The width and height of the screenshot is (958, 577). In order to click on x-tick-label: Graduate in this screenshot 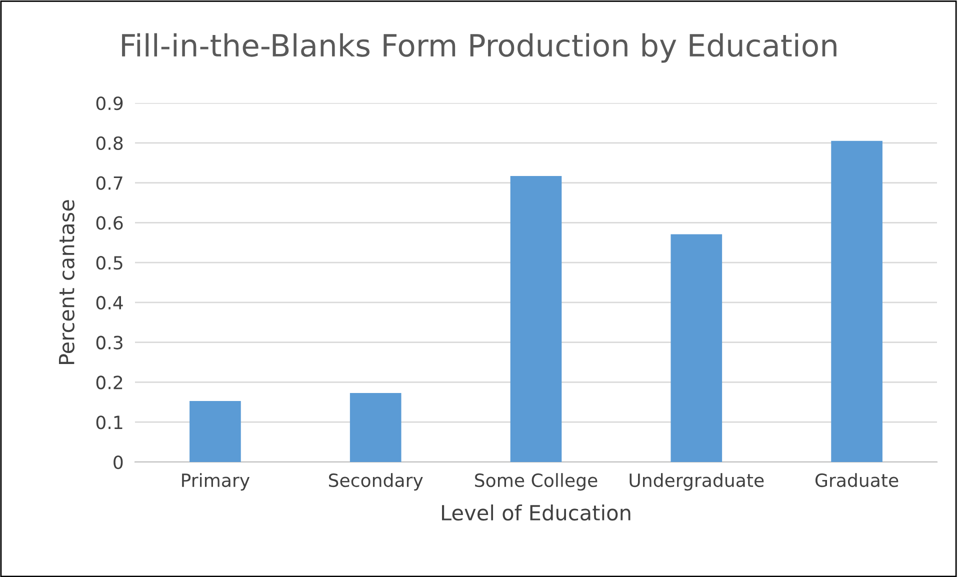, I will do `click(856, 480)`.